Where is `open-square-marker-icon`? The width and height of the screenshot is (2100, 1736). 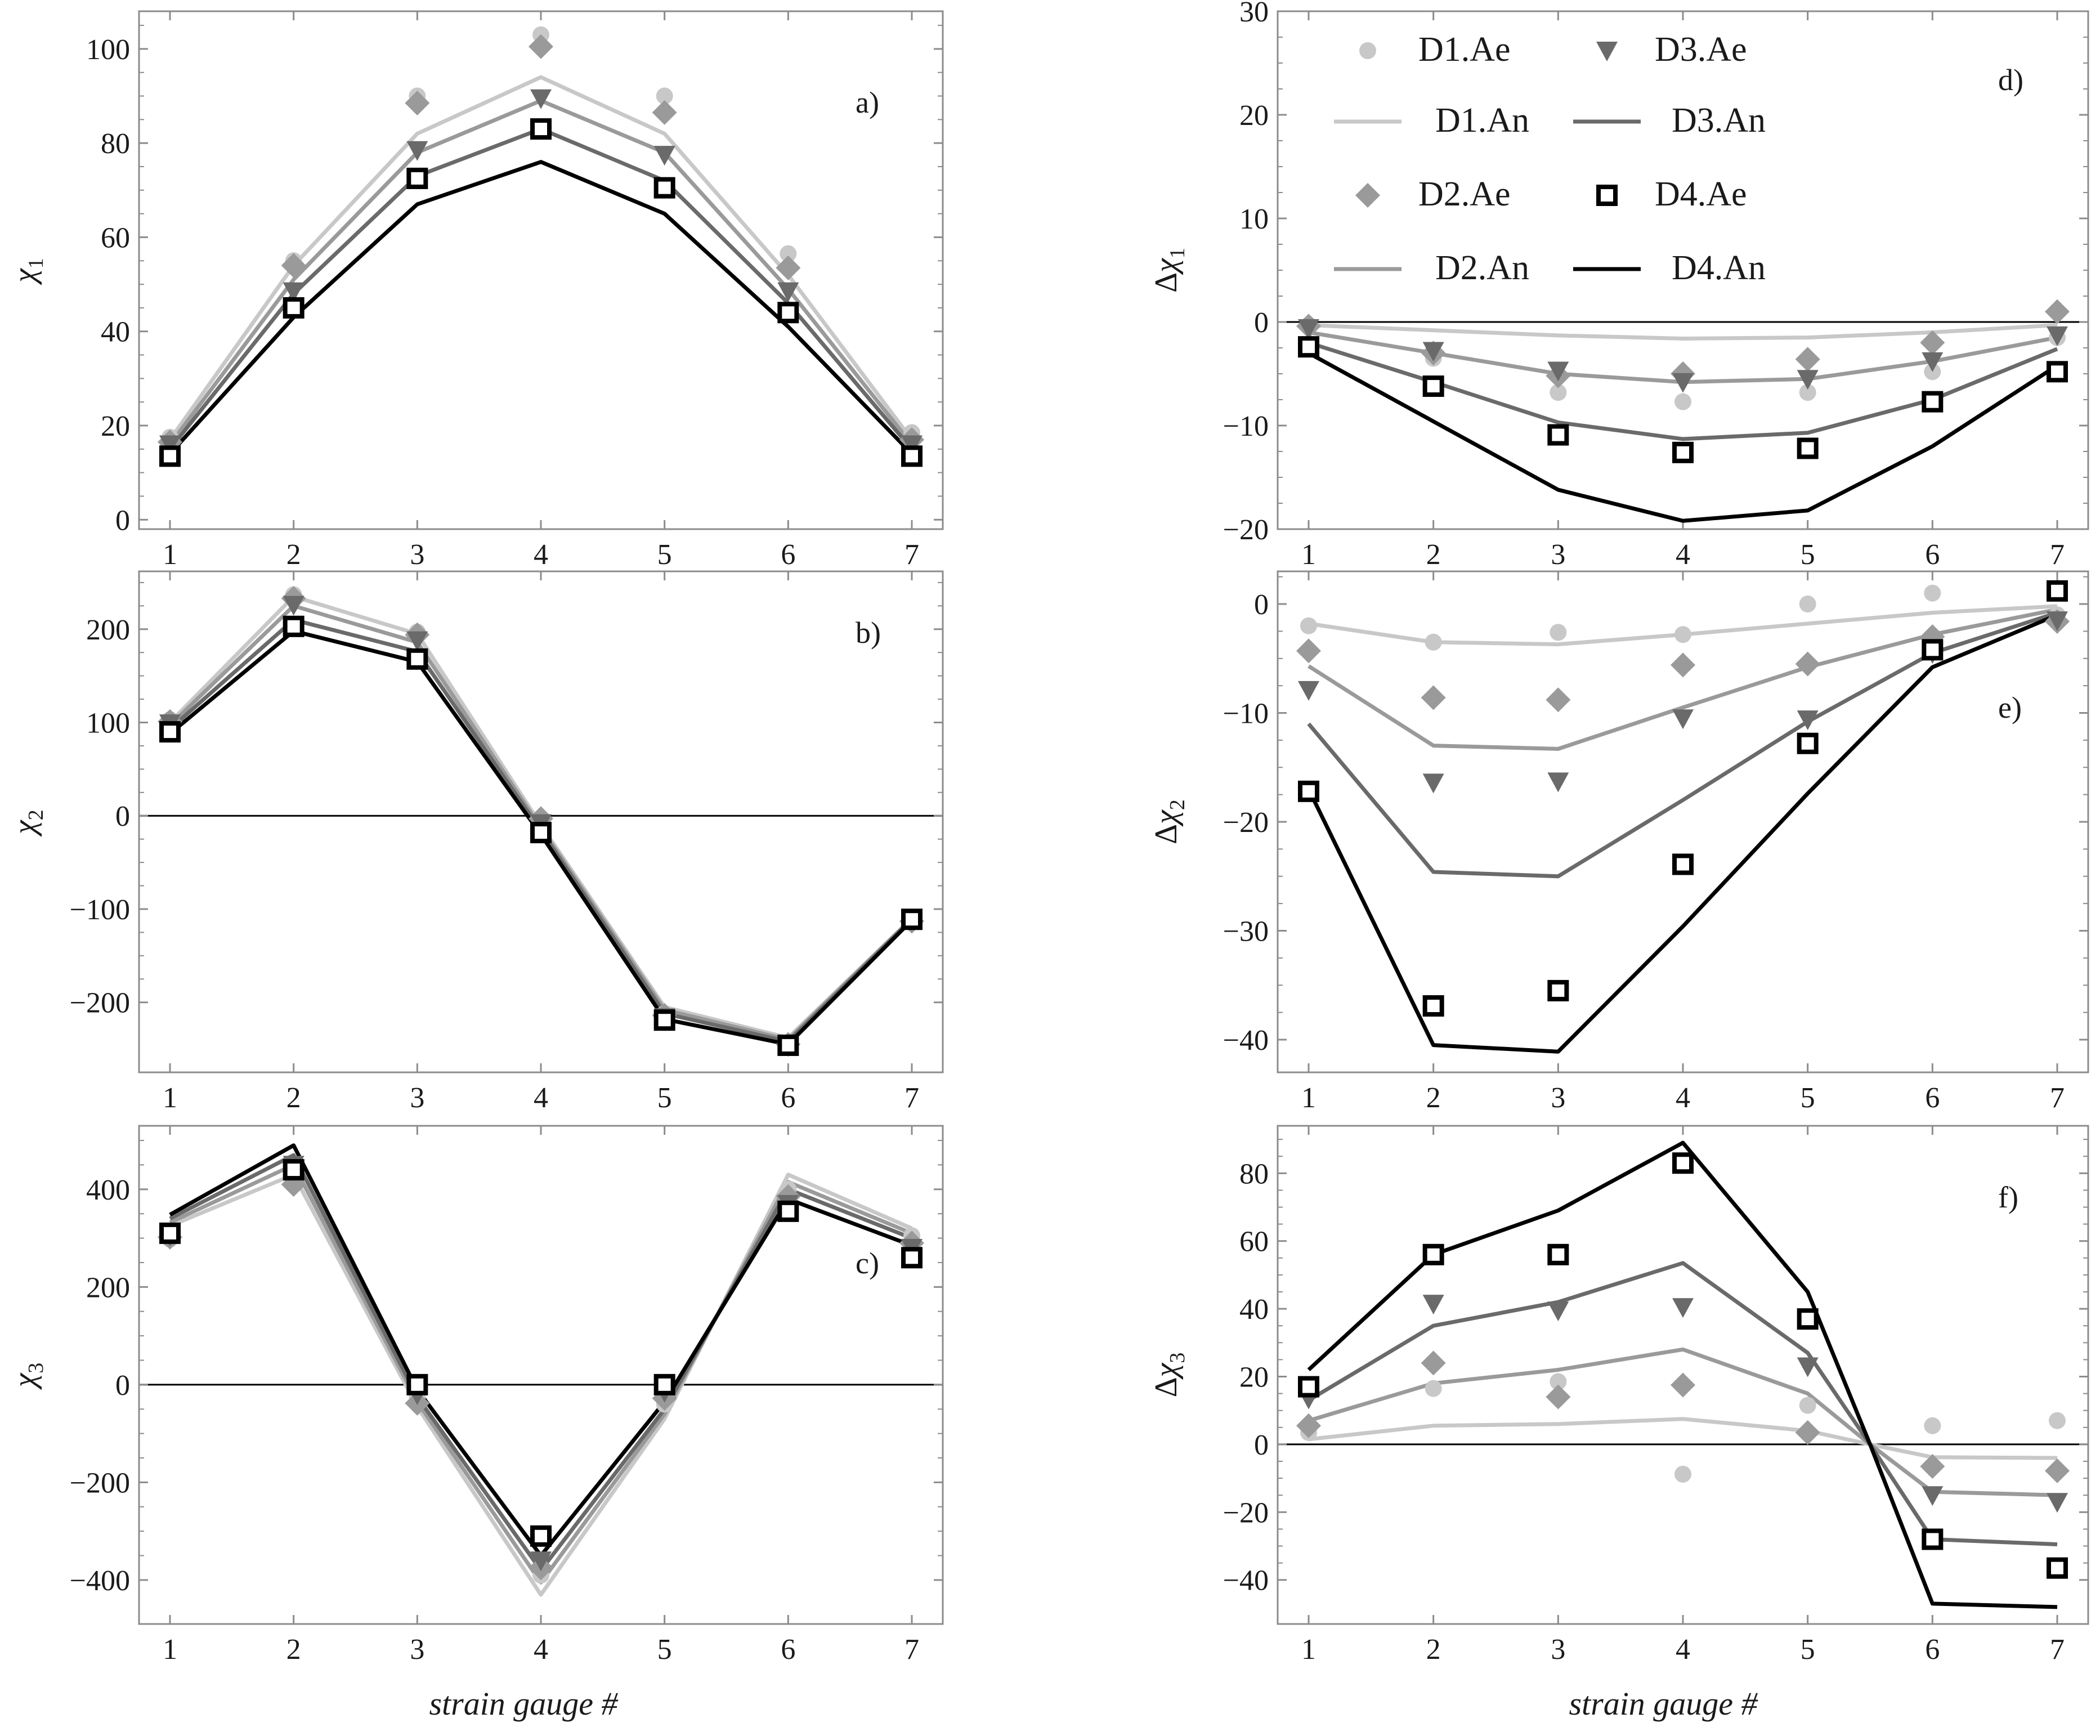
open-square-marker-icon is located at coordinates (1607, 195).